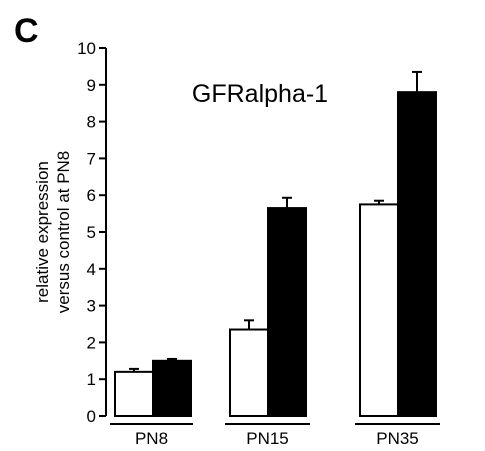 The image size is (485, 451). What do you see at coordinates (417, 254) in the screenshot?
I see `bar-series2-PN35` at bounding box center [417, 254].